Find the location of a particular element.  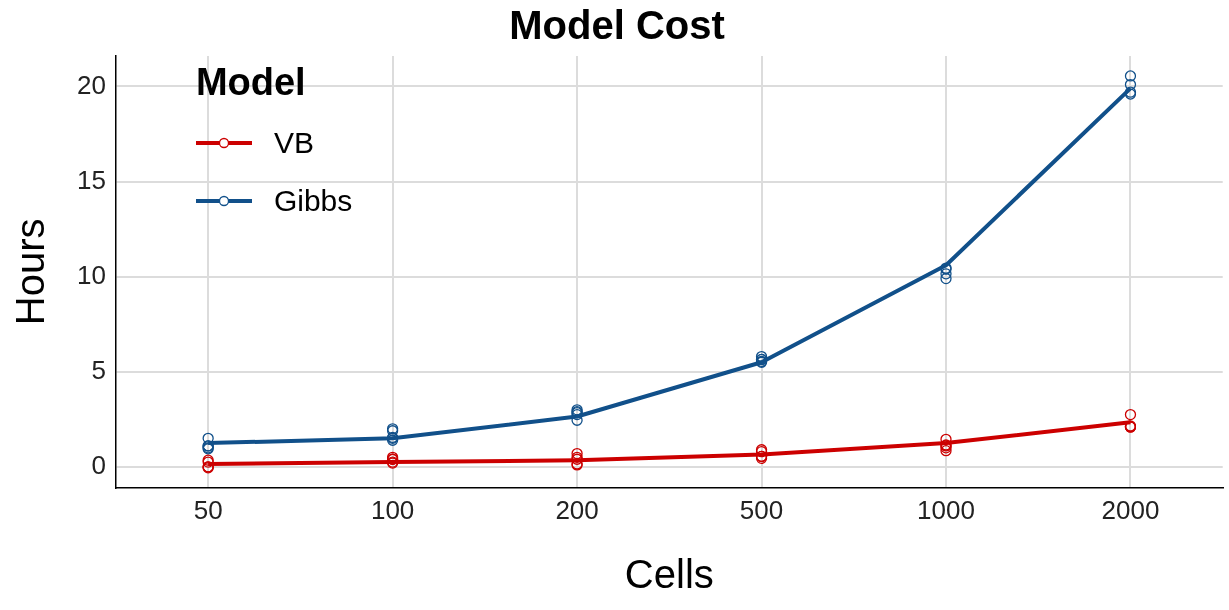

x-tick-label: 2000 is located at coordinates (1130, 509).